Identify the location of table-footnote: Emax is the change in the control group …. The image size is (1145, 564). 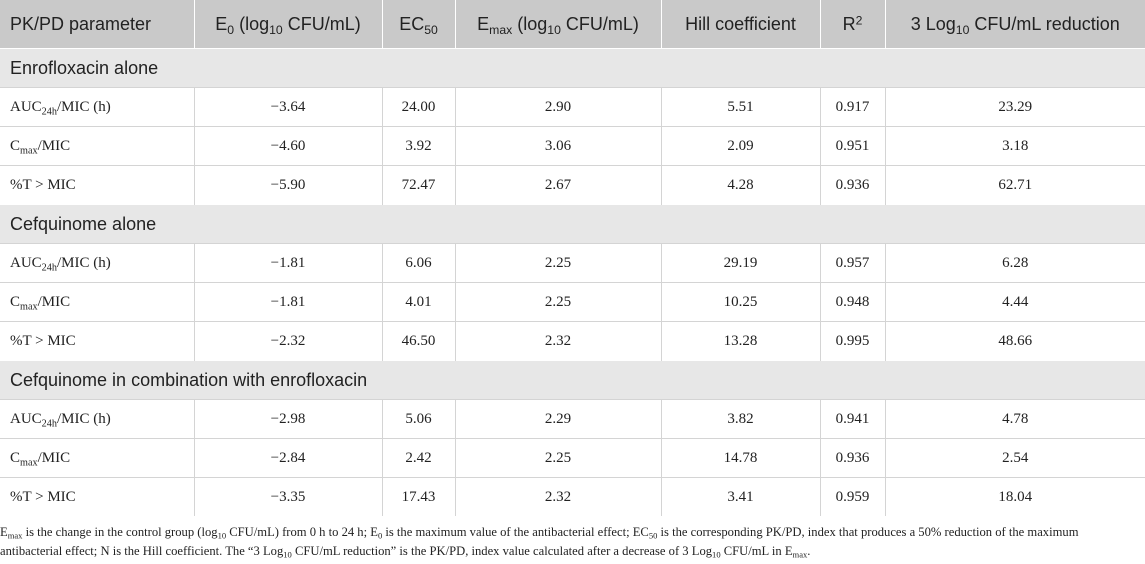
(539, 542).